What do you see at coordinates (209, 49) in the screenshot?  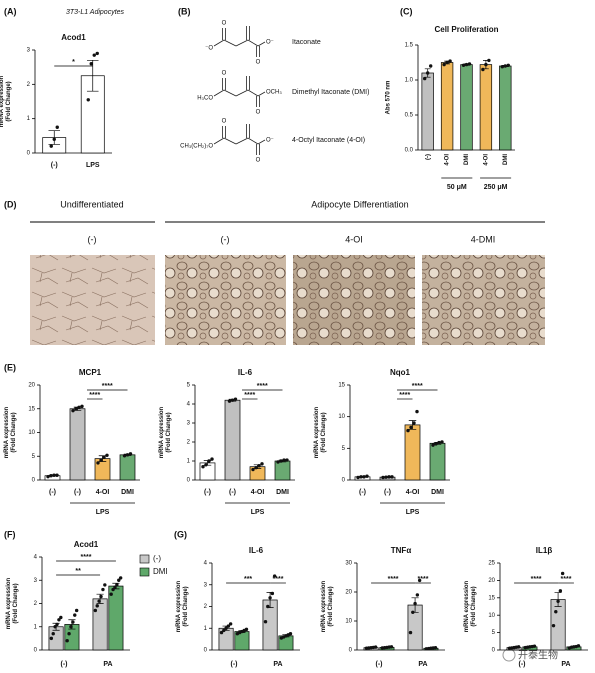 I see `atom-label: ⁻O` at bounding box center [209, 49].